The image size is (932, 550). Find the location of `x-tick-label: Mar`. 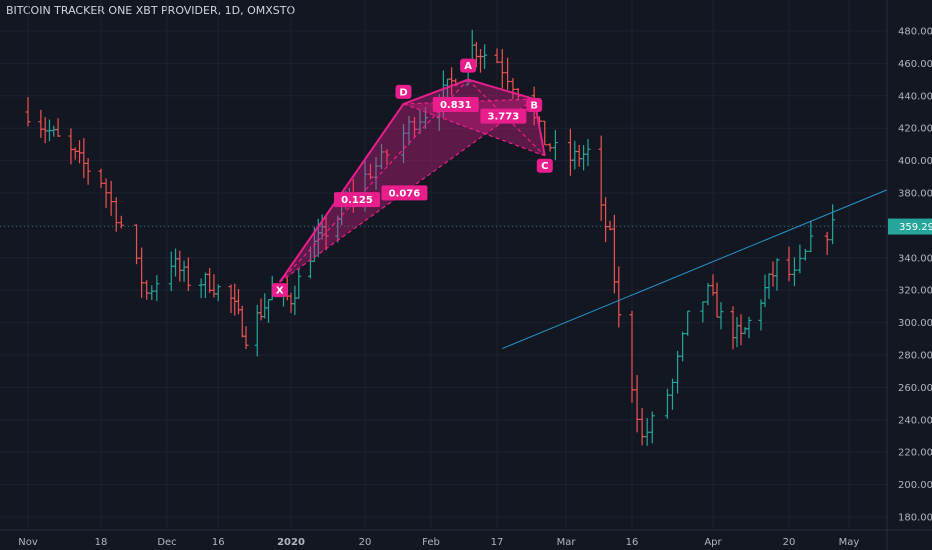

x-tick-label: Mar is located at coordinates (567, 542).